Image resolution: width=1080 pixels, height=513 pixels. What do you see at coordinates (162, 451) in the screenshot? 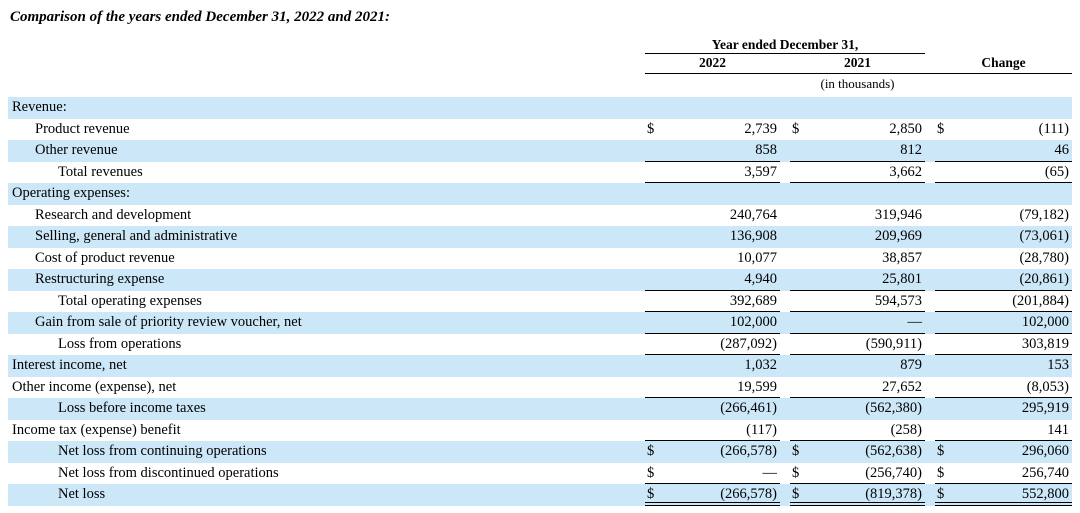
I see `row-label: Net loss from continuing operations` at bounding box center [162, 451].